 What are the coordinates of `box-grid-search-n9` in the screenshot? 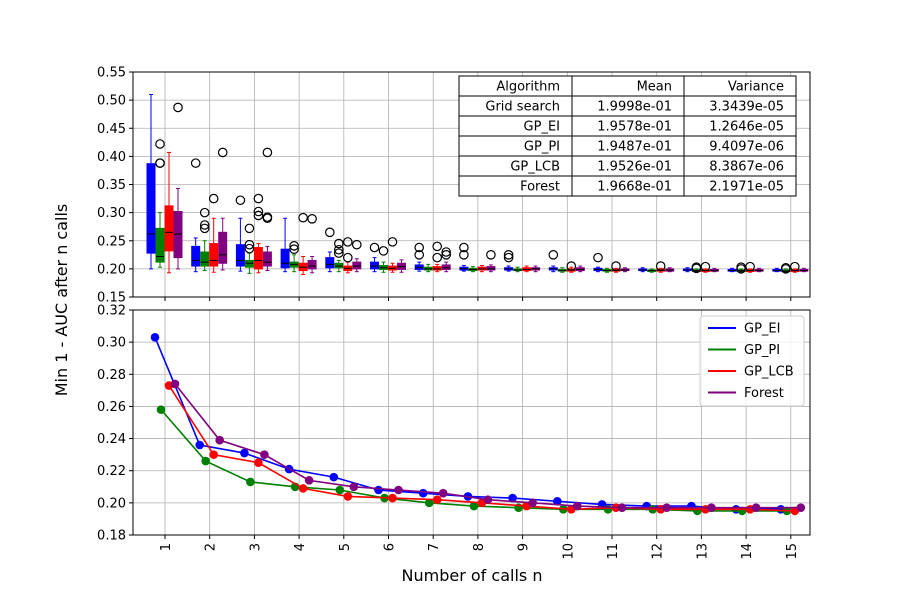 It's located at (508, 261).